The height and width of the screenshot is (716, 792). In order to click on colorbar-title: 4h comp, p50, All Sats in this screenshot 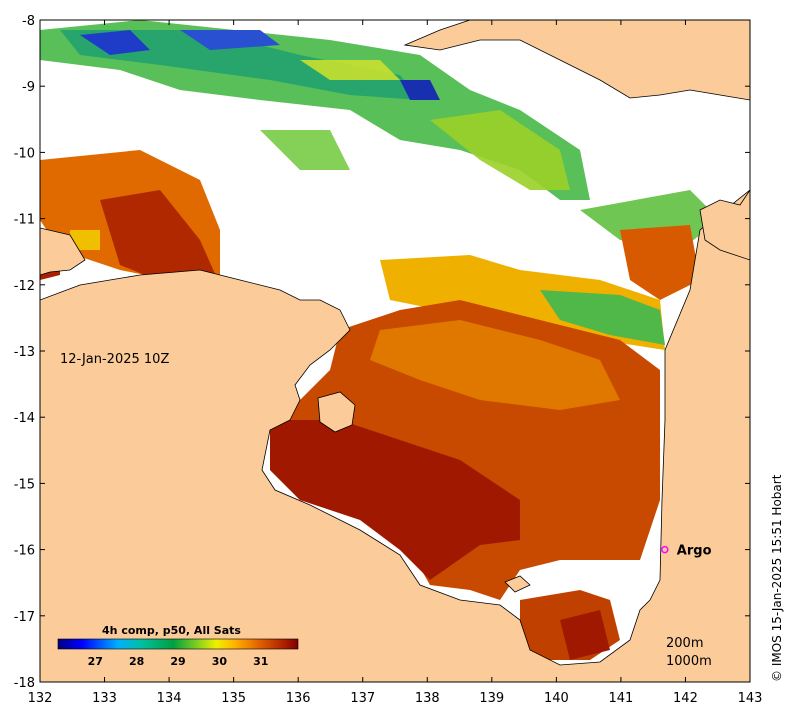, I will do `click(171, 630)`.